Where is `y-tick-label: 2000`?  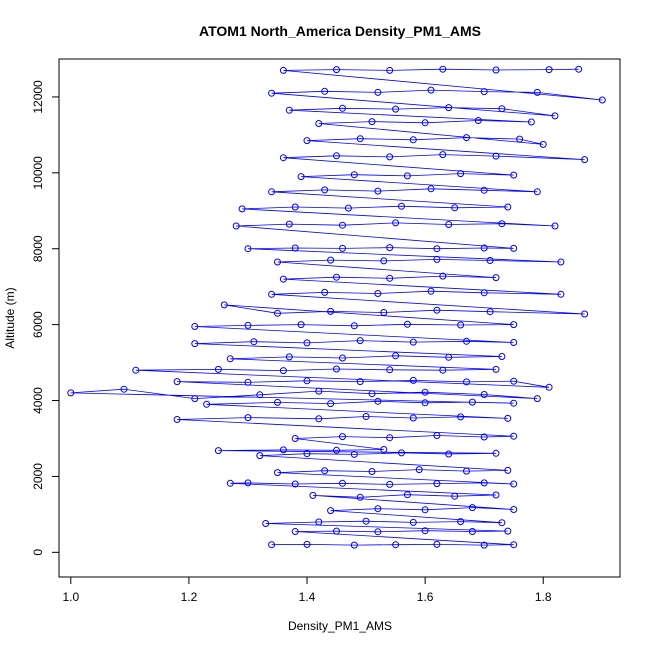 y-tick-label: 2000 is located at coordinates (38, 476).